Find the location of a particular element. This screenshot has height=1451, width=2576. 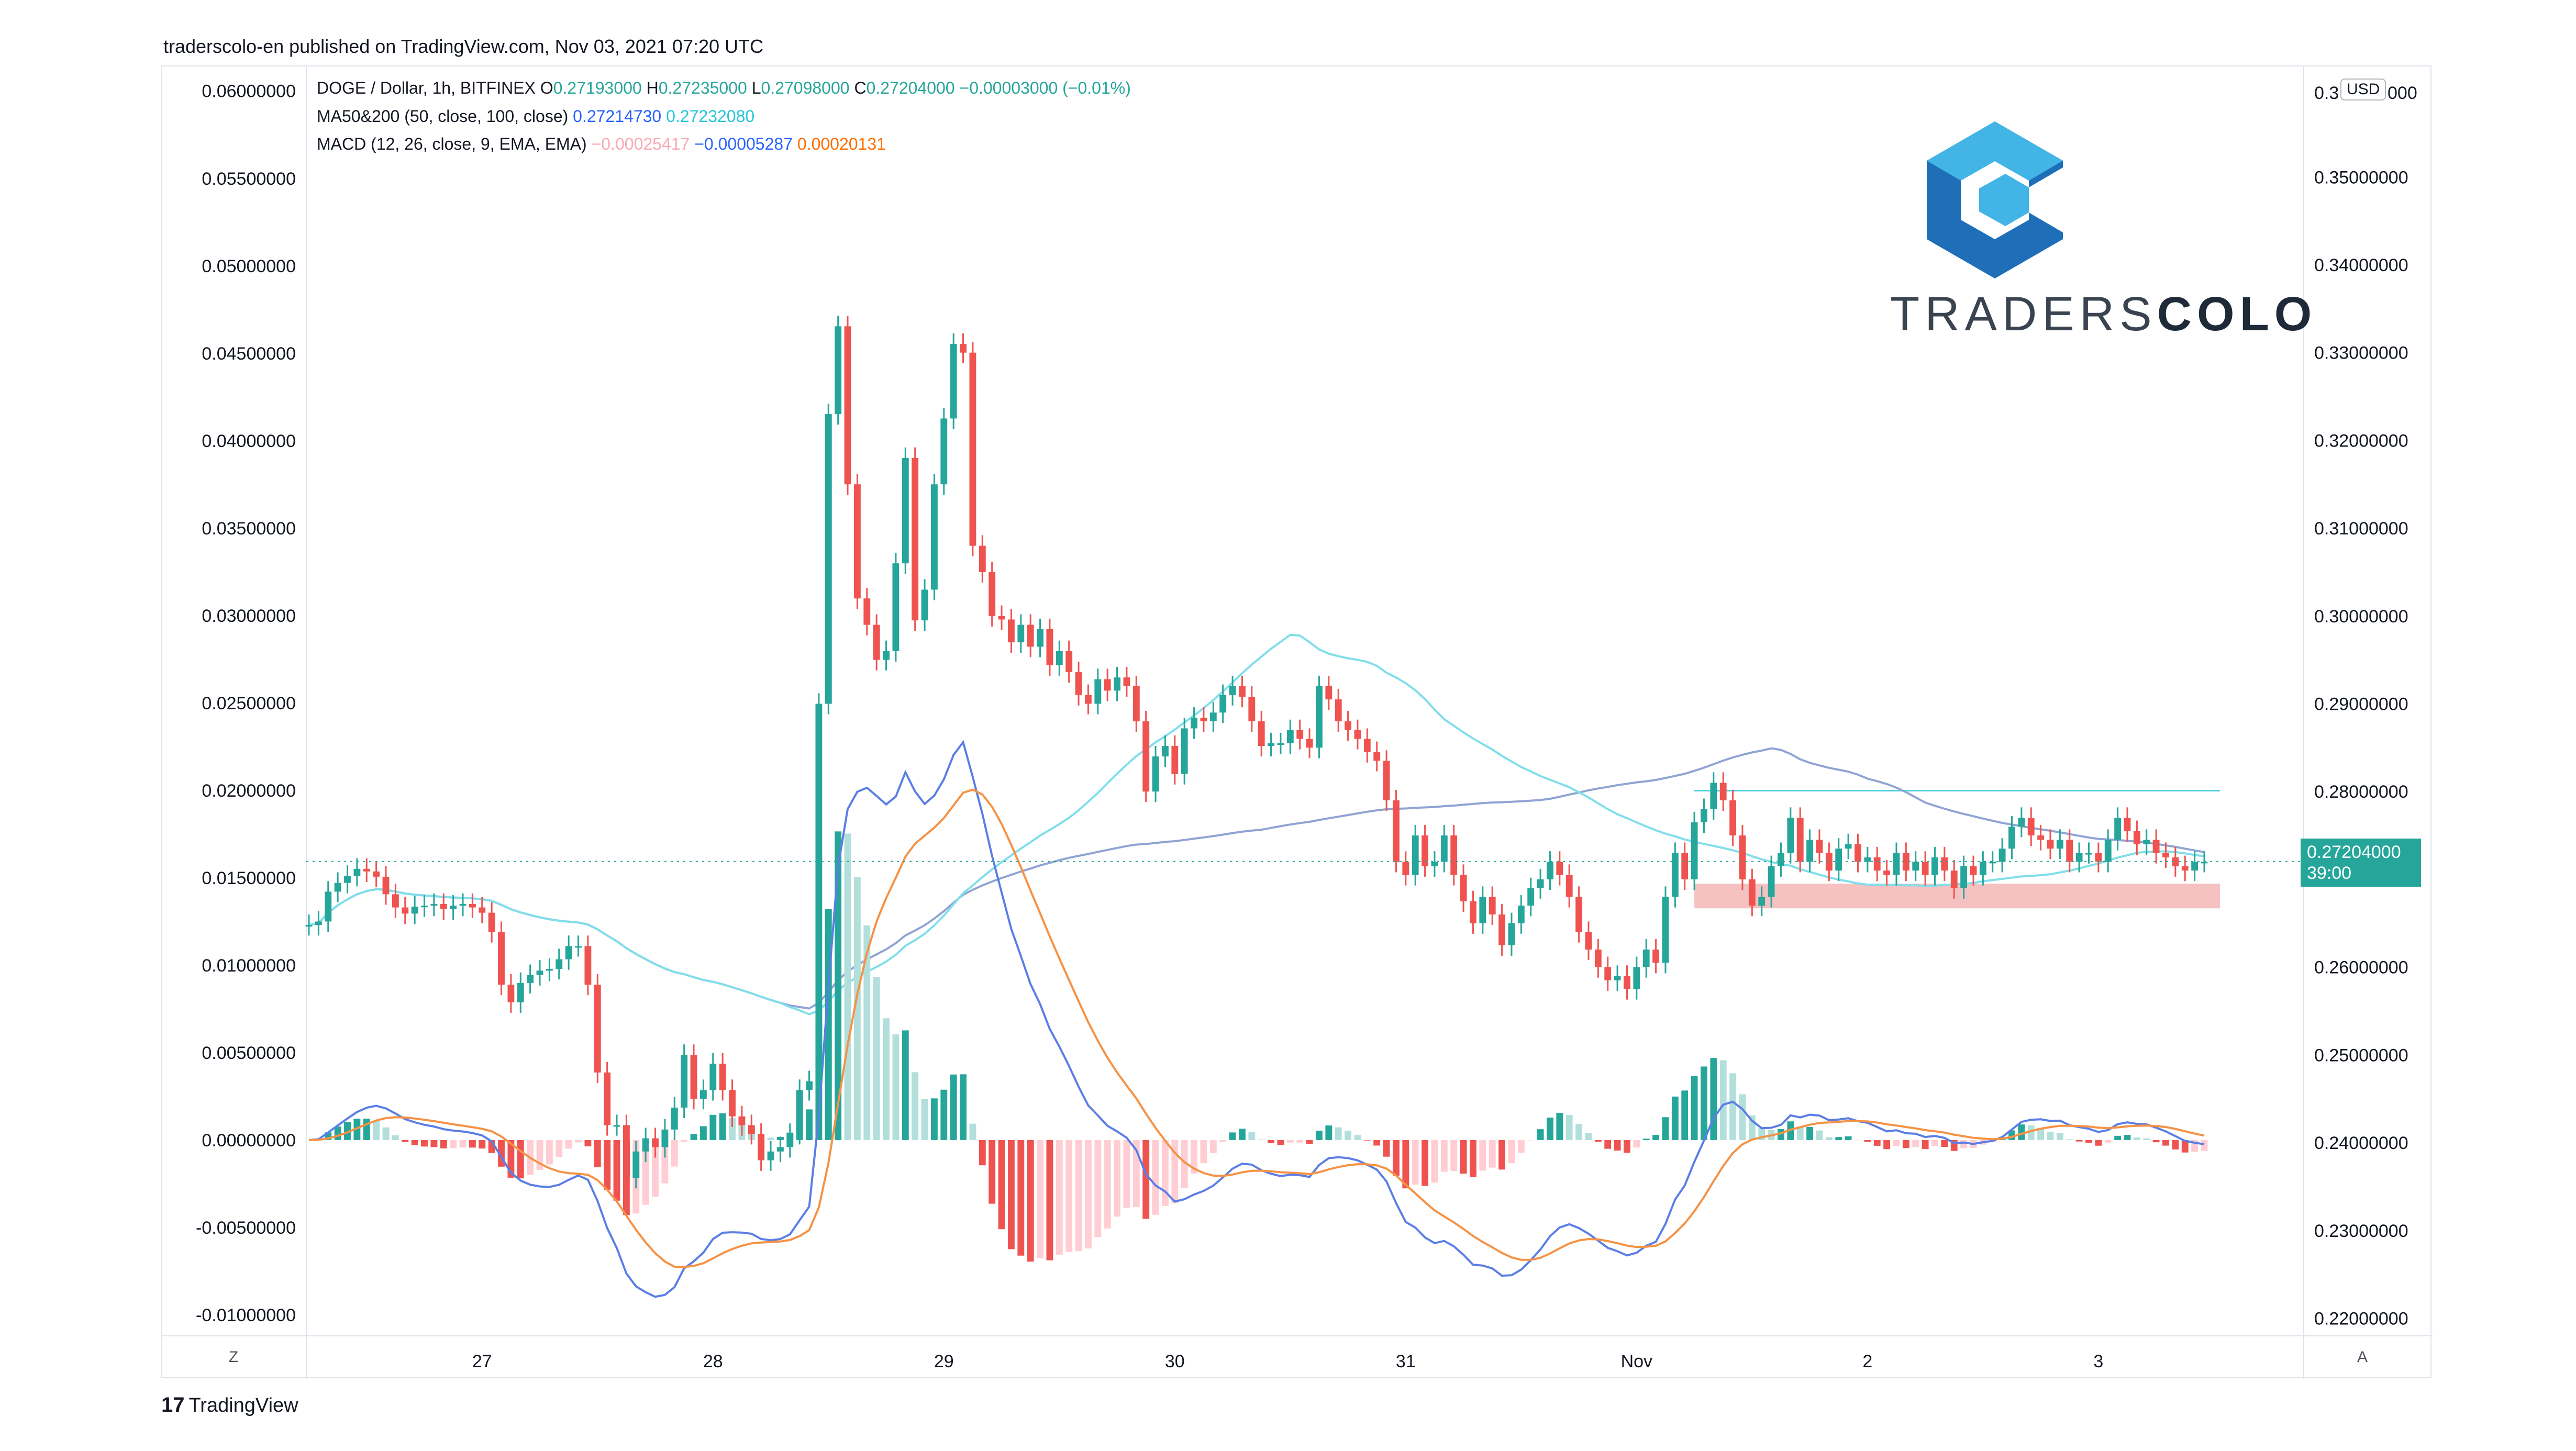

legend-macd-label: MACD (12, 26, close, 9, EMA, EMA) is located at coordinates (452, 144).